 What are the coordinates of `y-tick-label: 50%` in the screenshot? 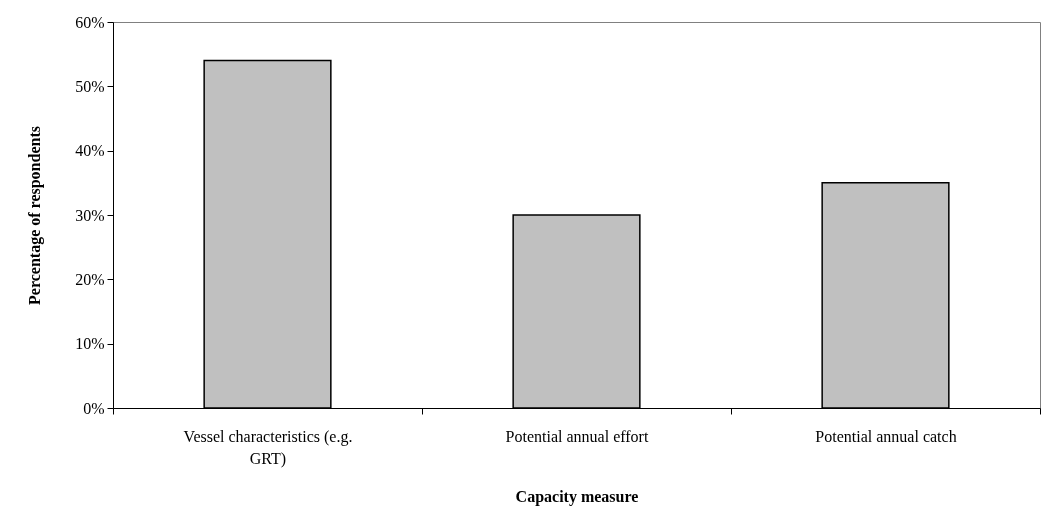 It's located at (90, 86).